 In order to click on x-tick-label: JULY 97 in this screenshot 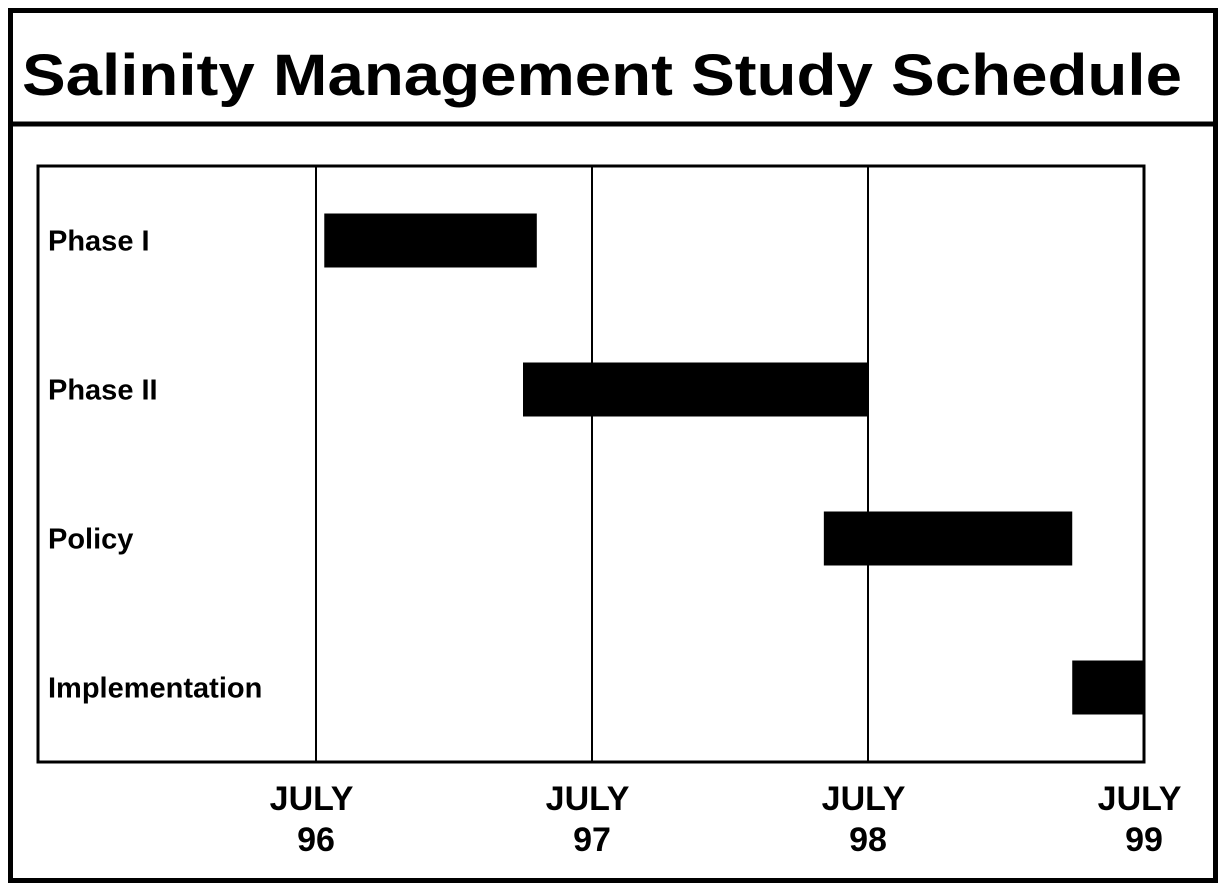, I will do `click(592, 819)`.